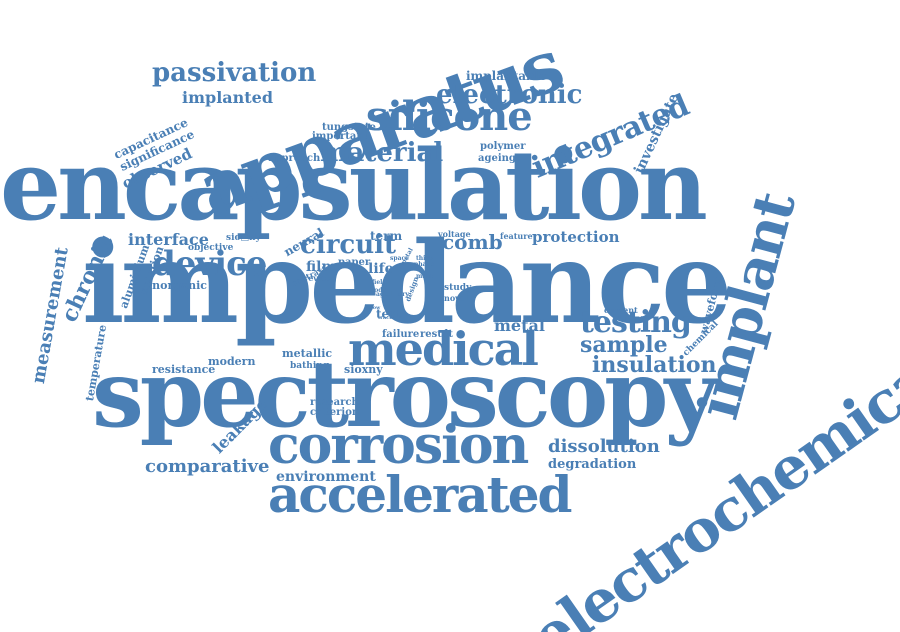  What do you see at coordinates (519, 325) in the screenshot?
I see `word-metal: metal` at bounding box center [519, 325].